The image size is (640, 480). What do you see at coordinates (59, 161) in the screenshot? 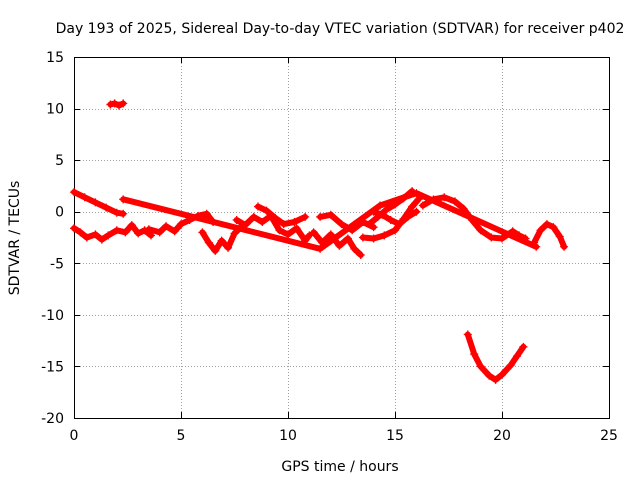
I see `y-tick-label: 5` at bounding box center [59, 161].